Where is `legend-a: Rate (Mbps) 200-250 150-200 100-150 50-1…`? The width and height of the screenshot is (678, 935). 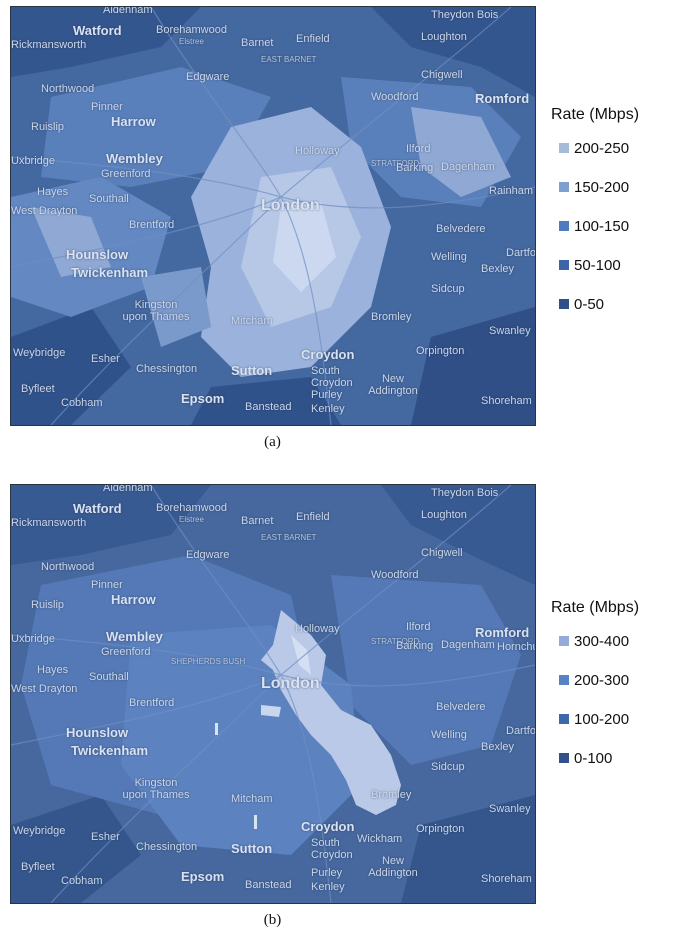 legend-a: Rate (Mbps) 200-250 150-200 100-150 50-1… is located at coordinates (595, 219).